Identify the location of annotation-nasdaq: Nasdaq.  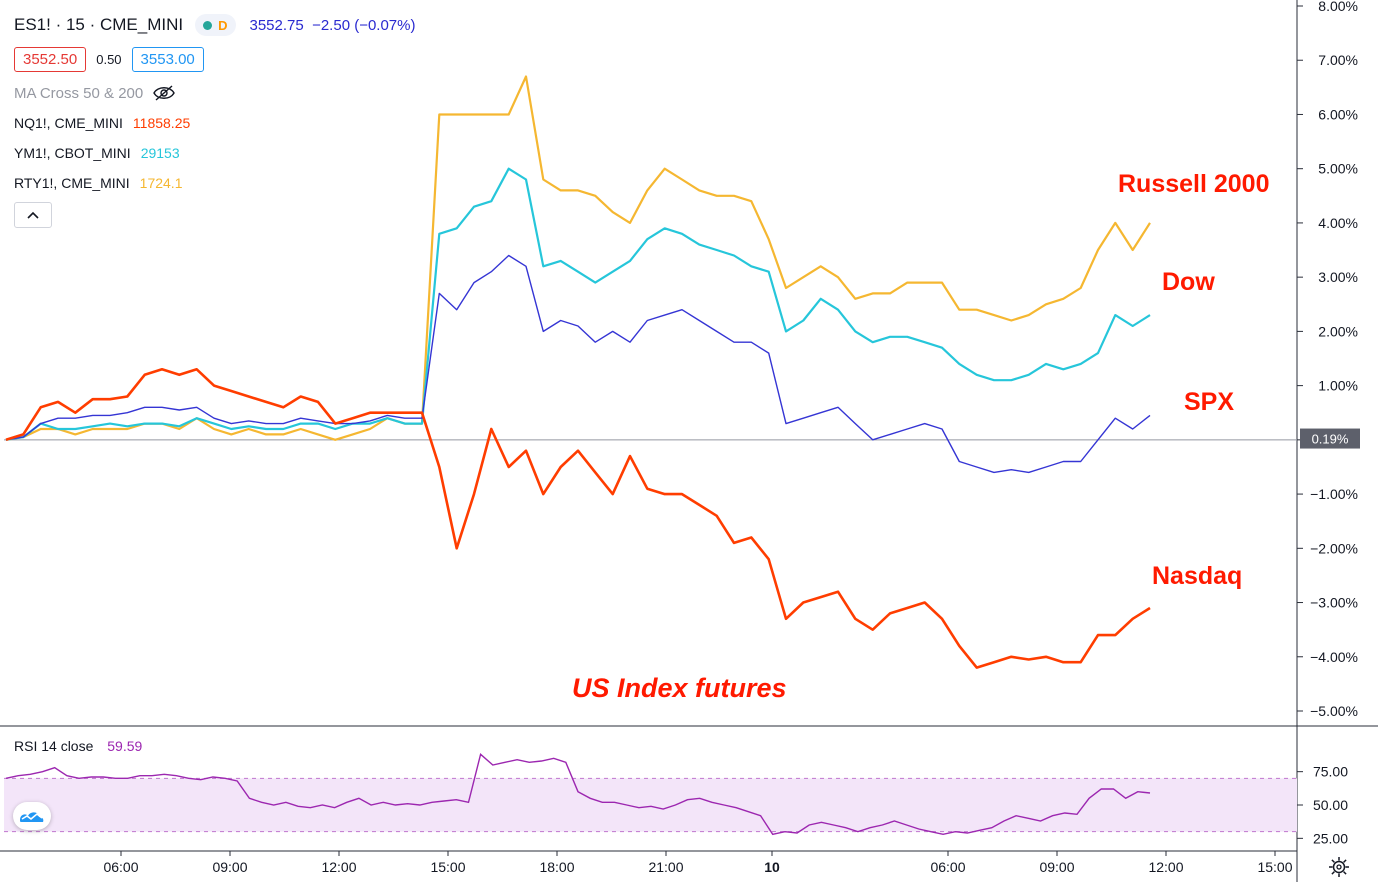
(1197, 576).